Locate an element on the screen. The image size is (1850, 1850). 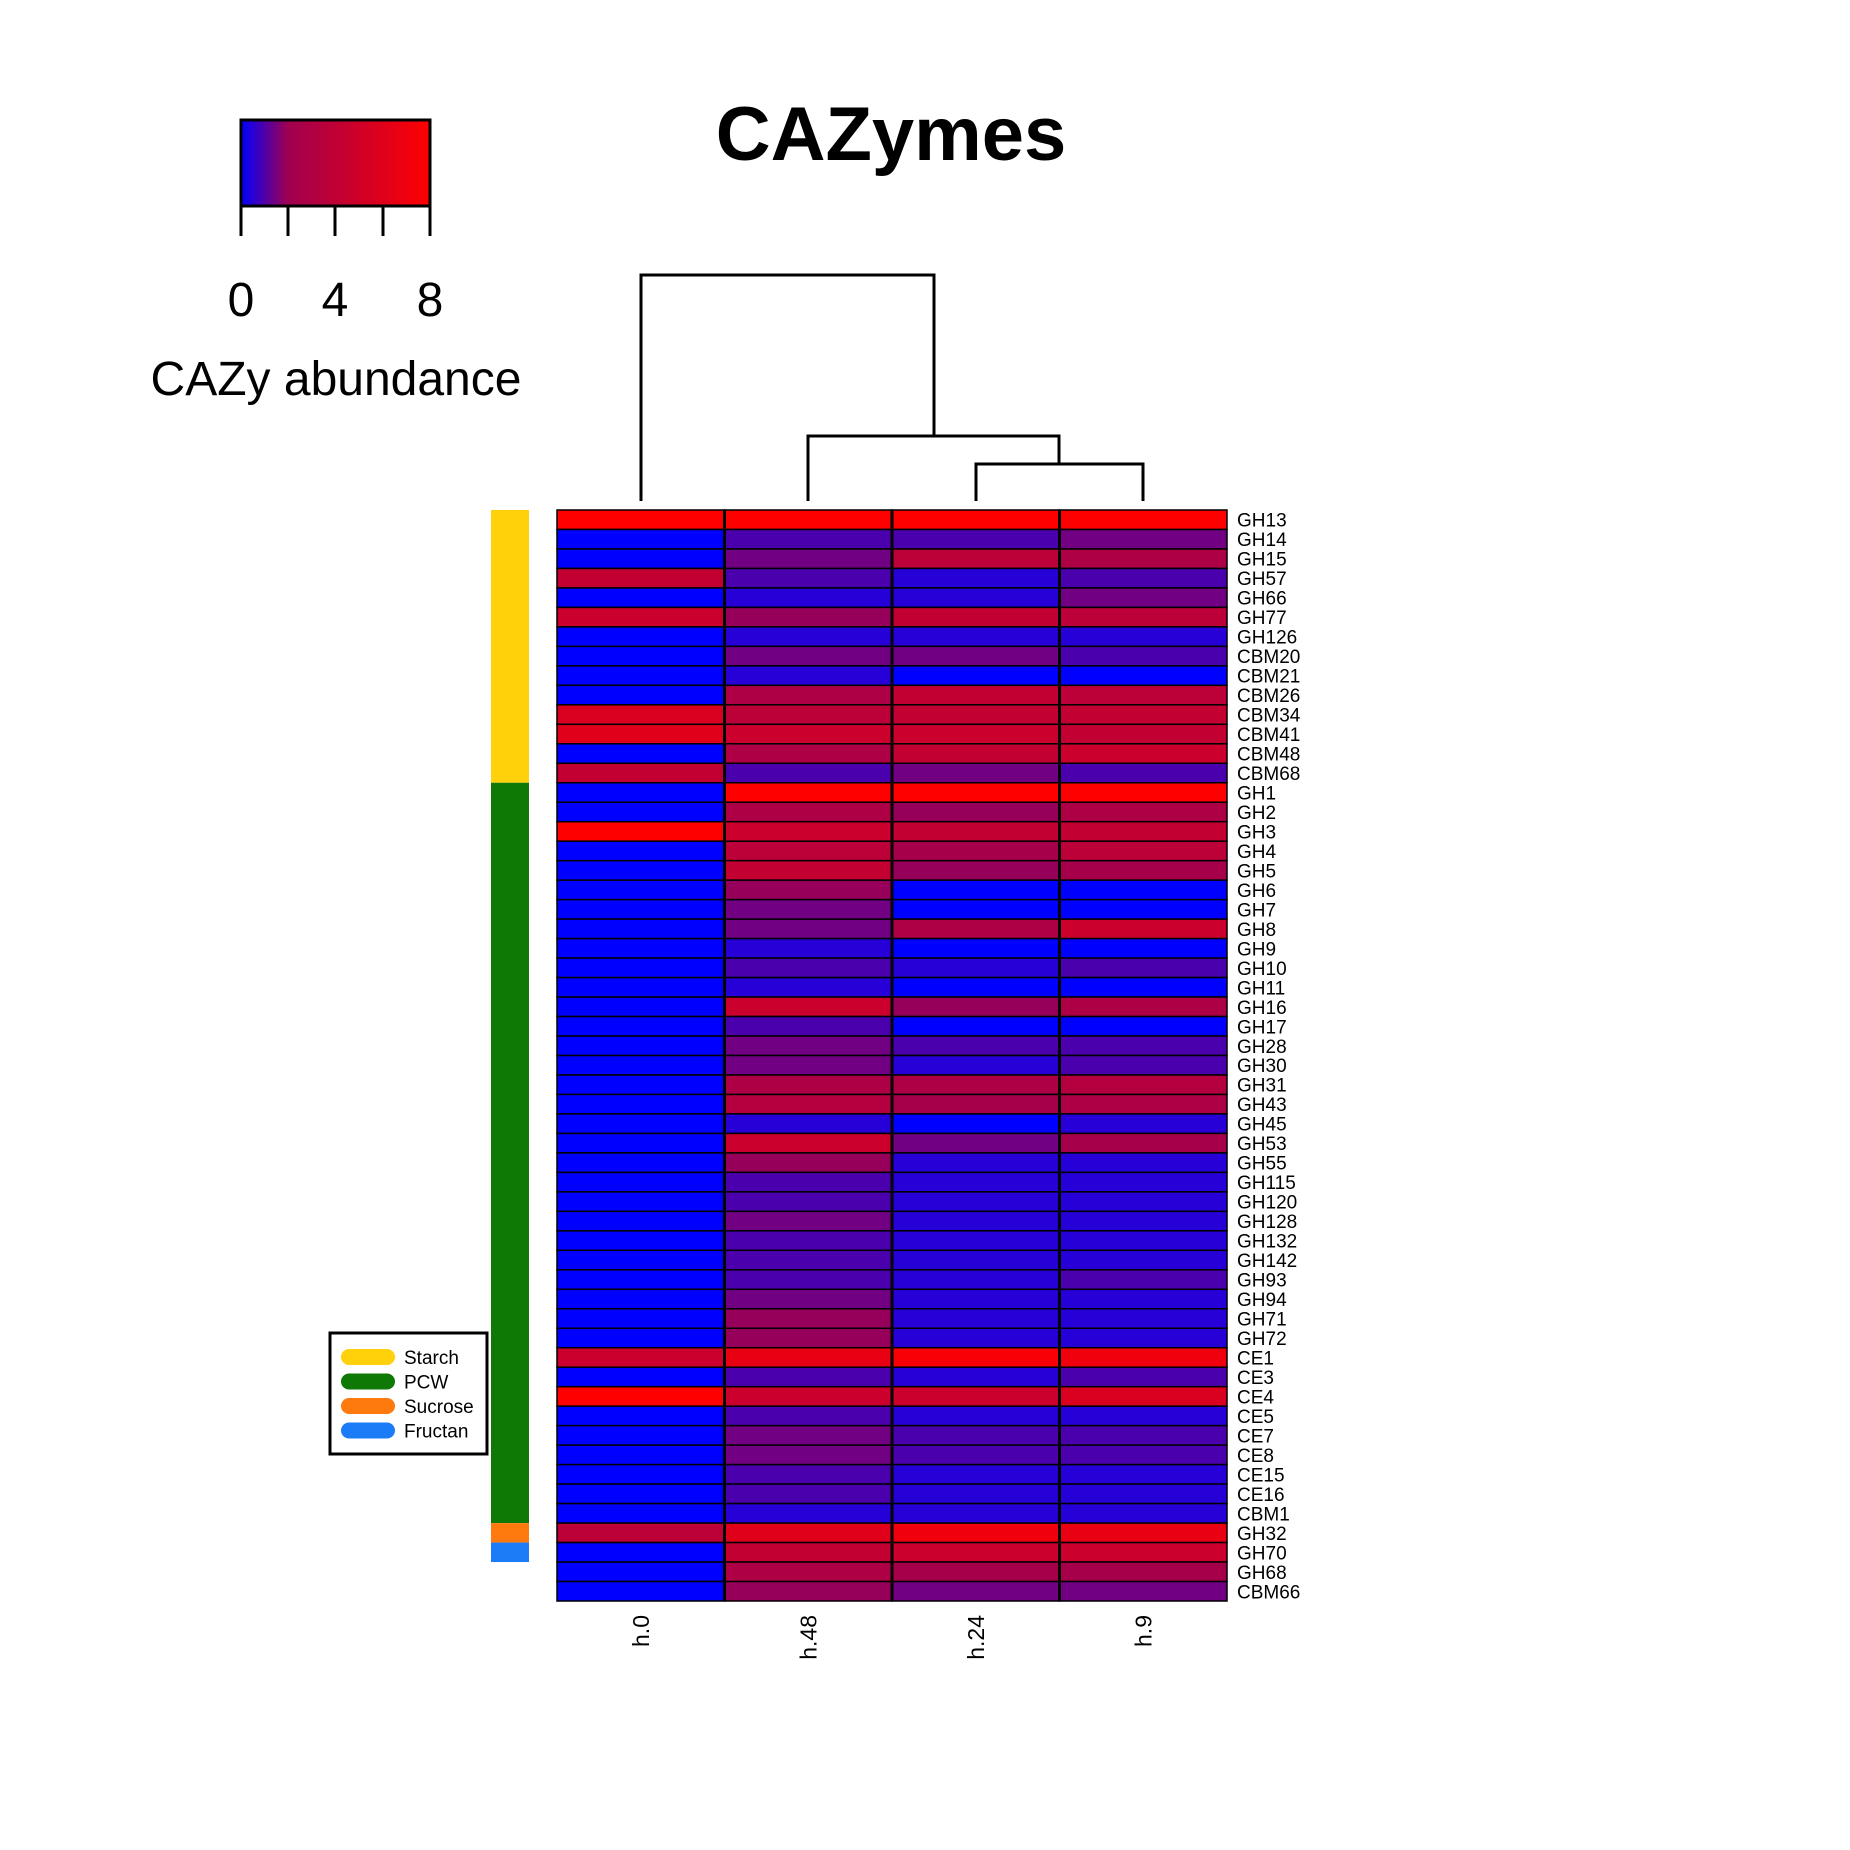
row-label: CE1 is located at coordinates (1255, 1358).